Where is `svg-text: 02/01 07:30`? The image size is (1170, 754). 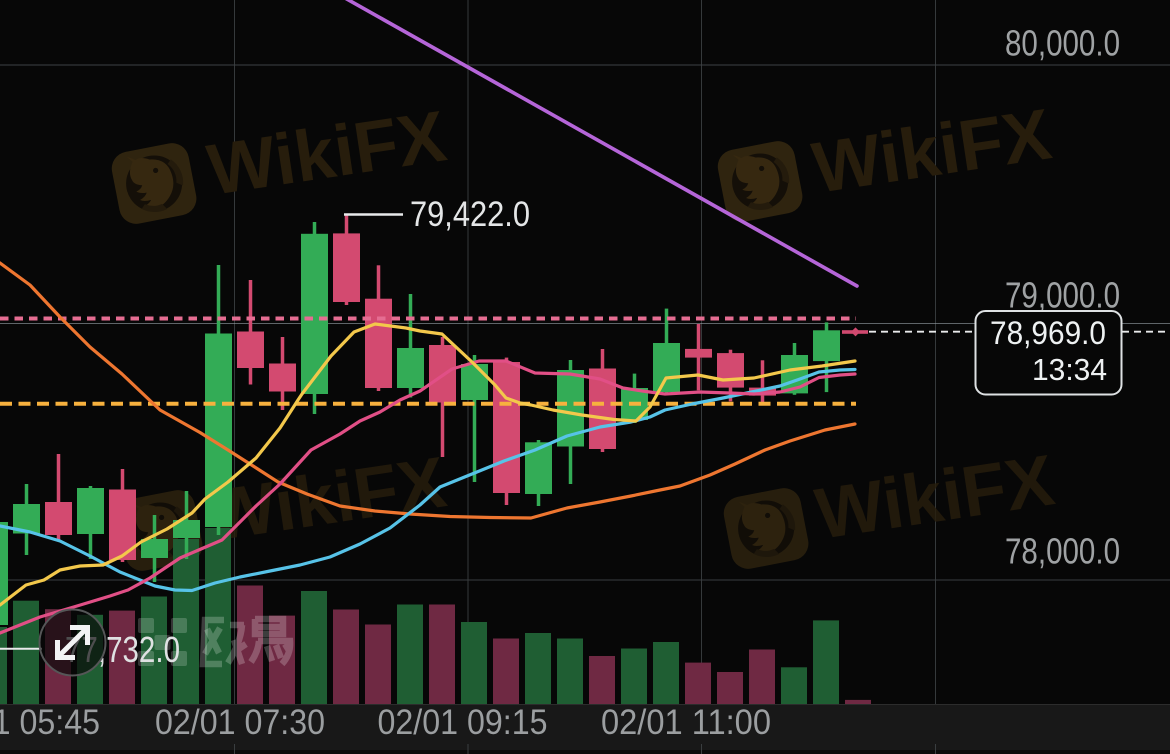
svg-text: 02/01 07:30 is located at coordinates (240, 722).